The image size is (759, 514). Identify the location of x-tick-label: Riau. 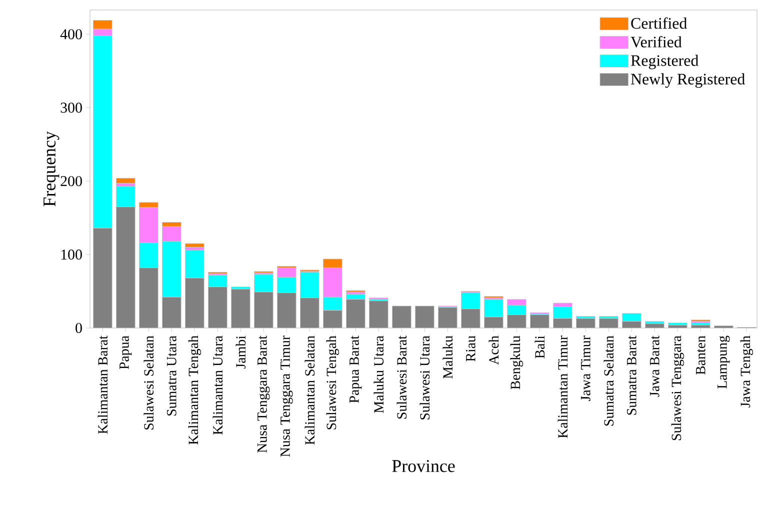
(471, 349).